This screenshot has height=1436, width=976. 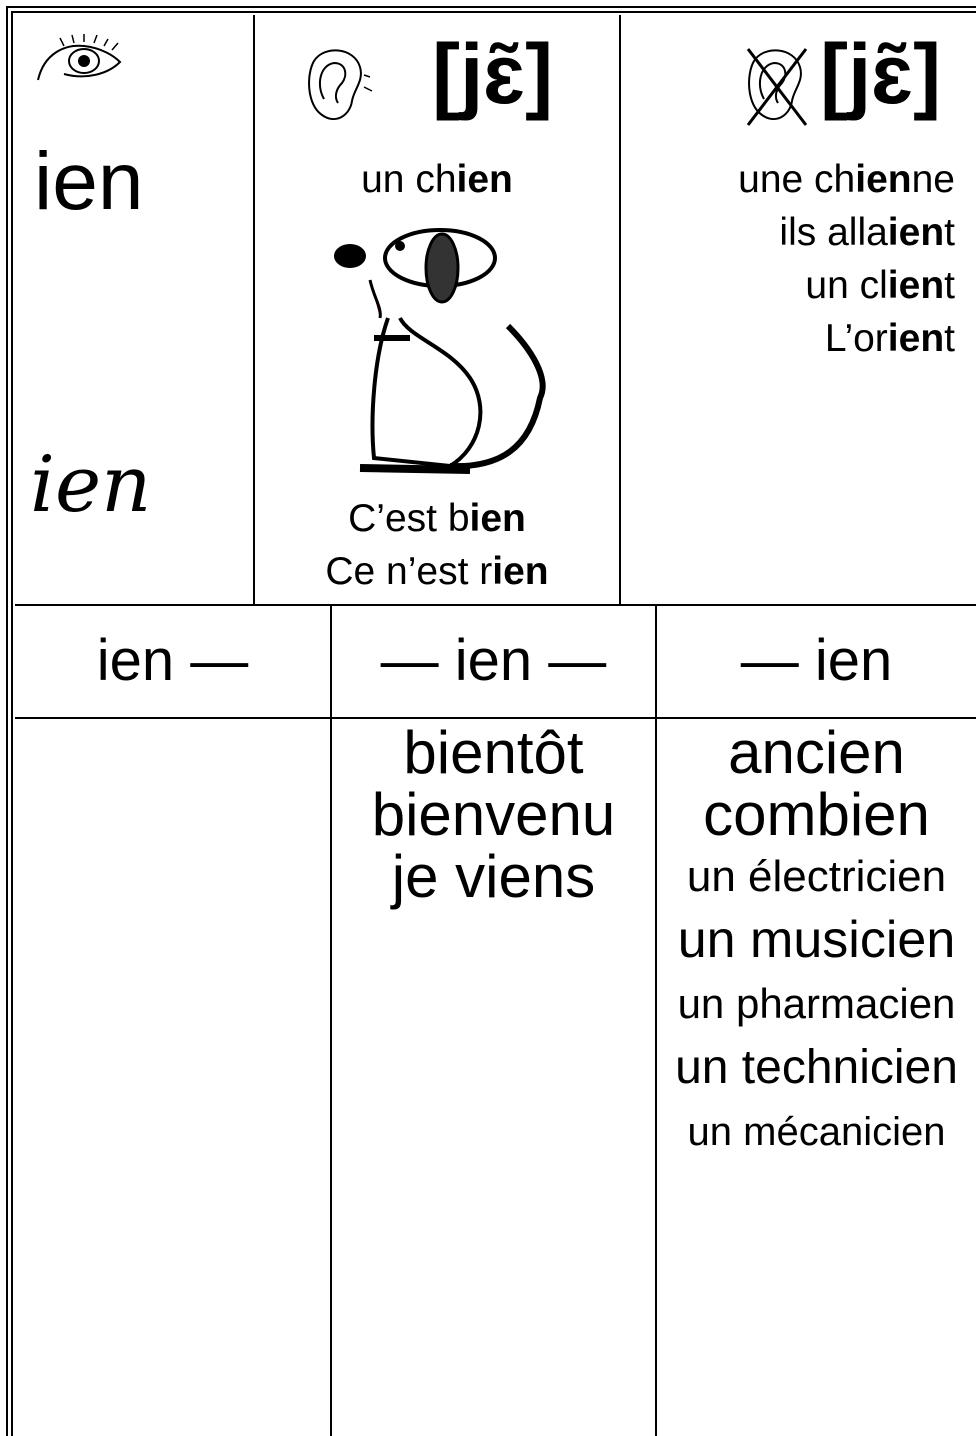 I want to click on text-line: C’est bien, so click(x=437, y=518).